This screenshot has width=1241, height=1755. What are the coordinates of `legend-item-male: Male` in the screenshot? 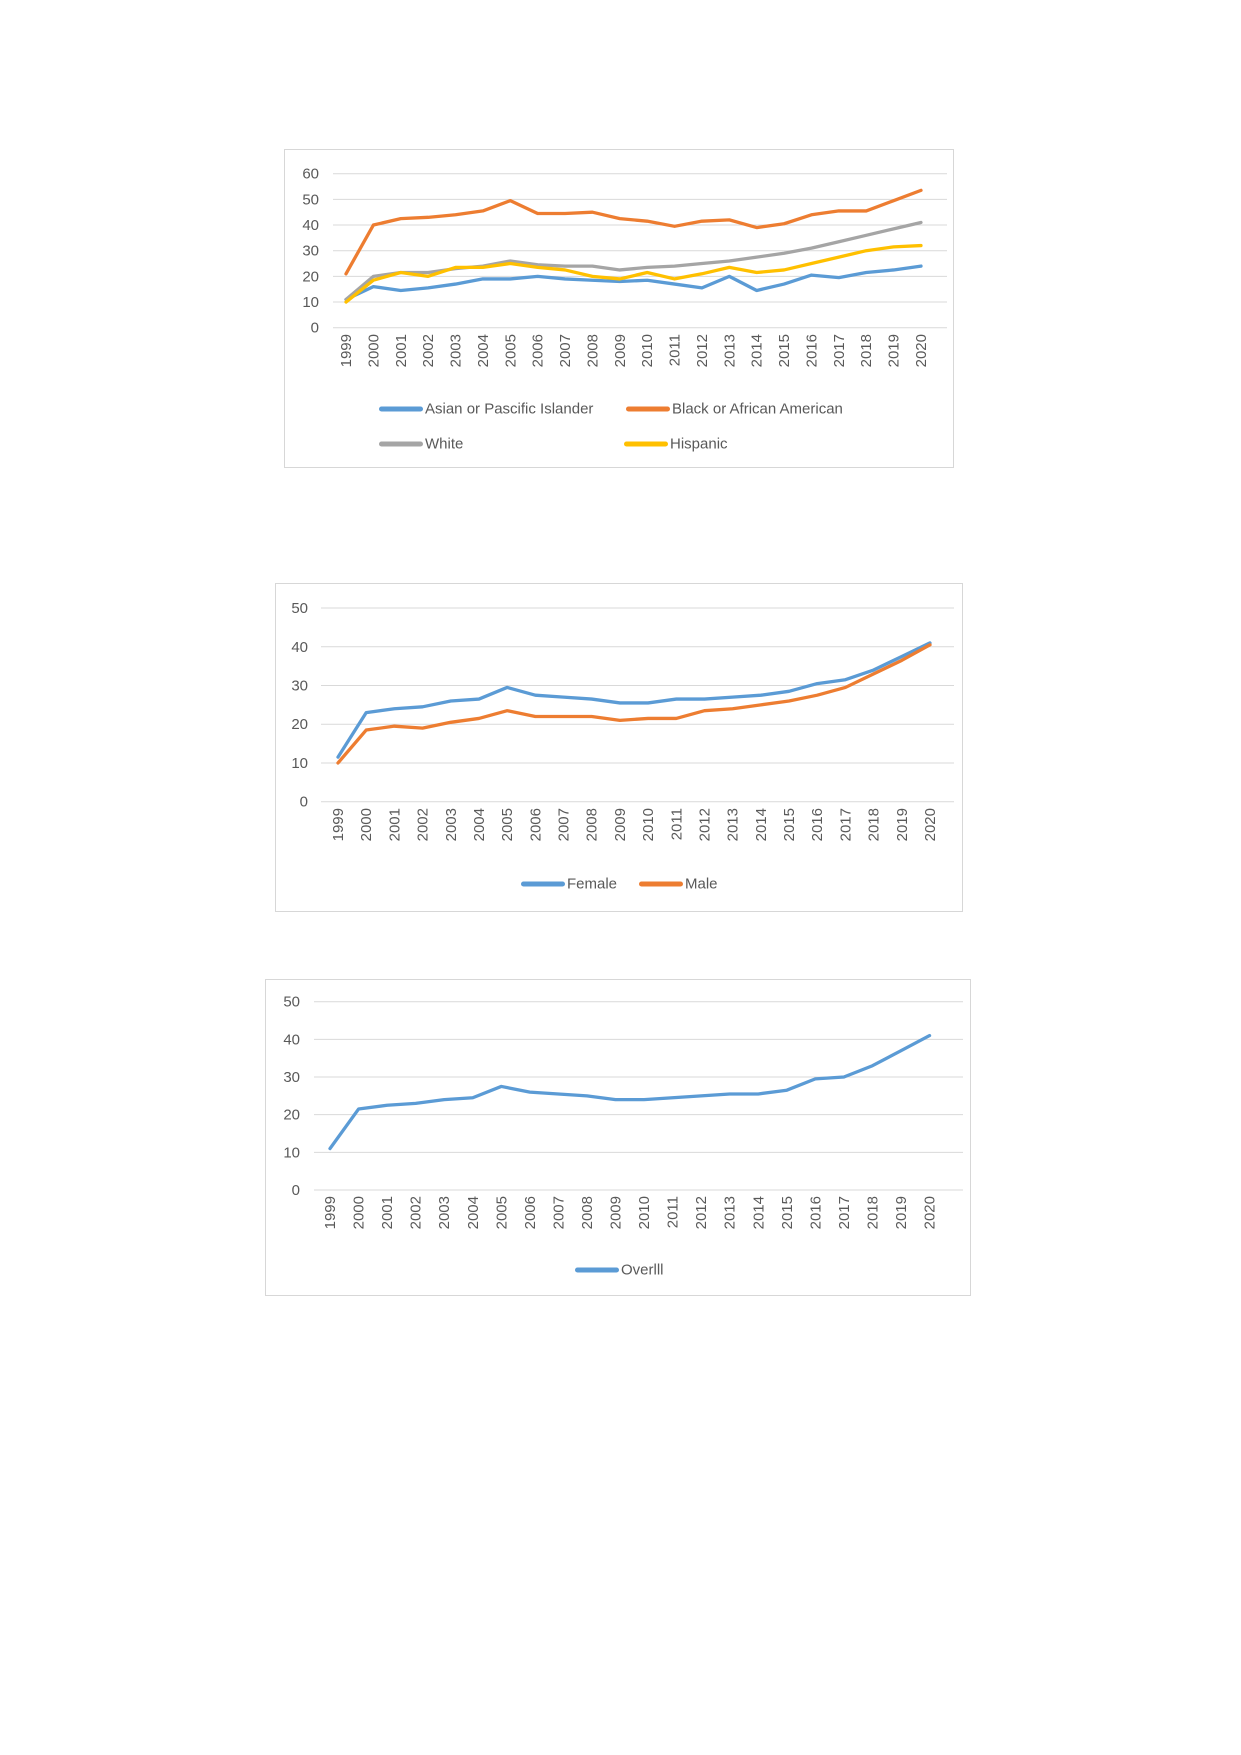 It's located at (678, 884).